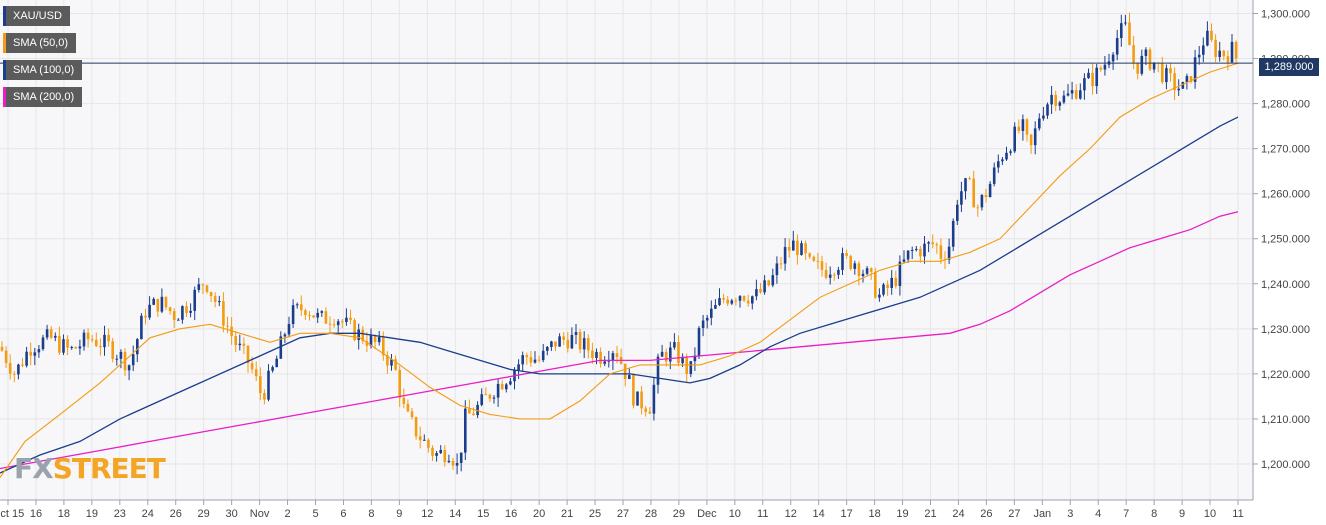 The height and width of the screenshot is (525, 1326). Describe the element at coordinates (1210, 514) in the screenshot. I see `x-tick-label: 10` at that location.